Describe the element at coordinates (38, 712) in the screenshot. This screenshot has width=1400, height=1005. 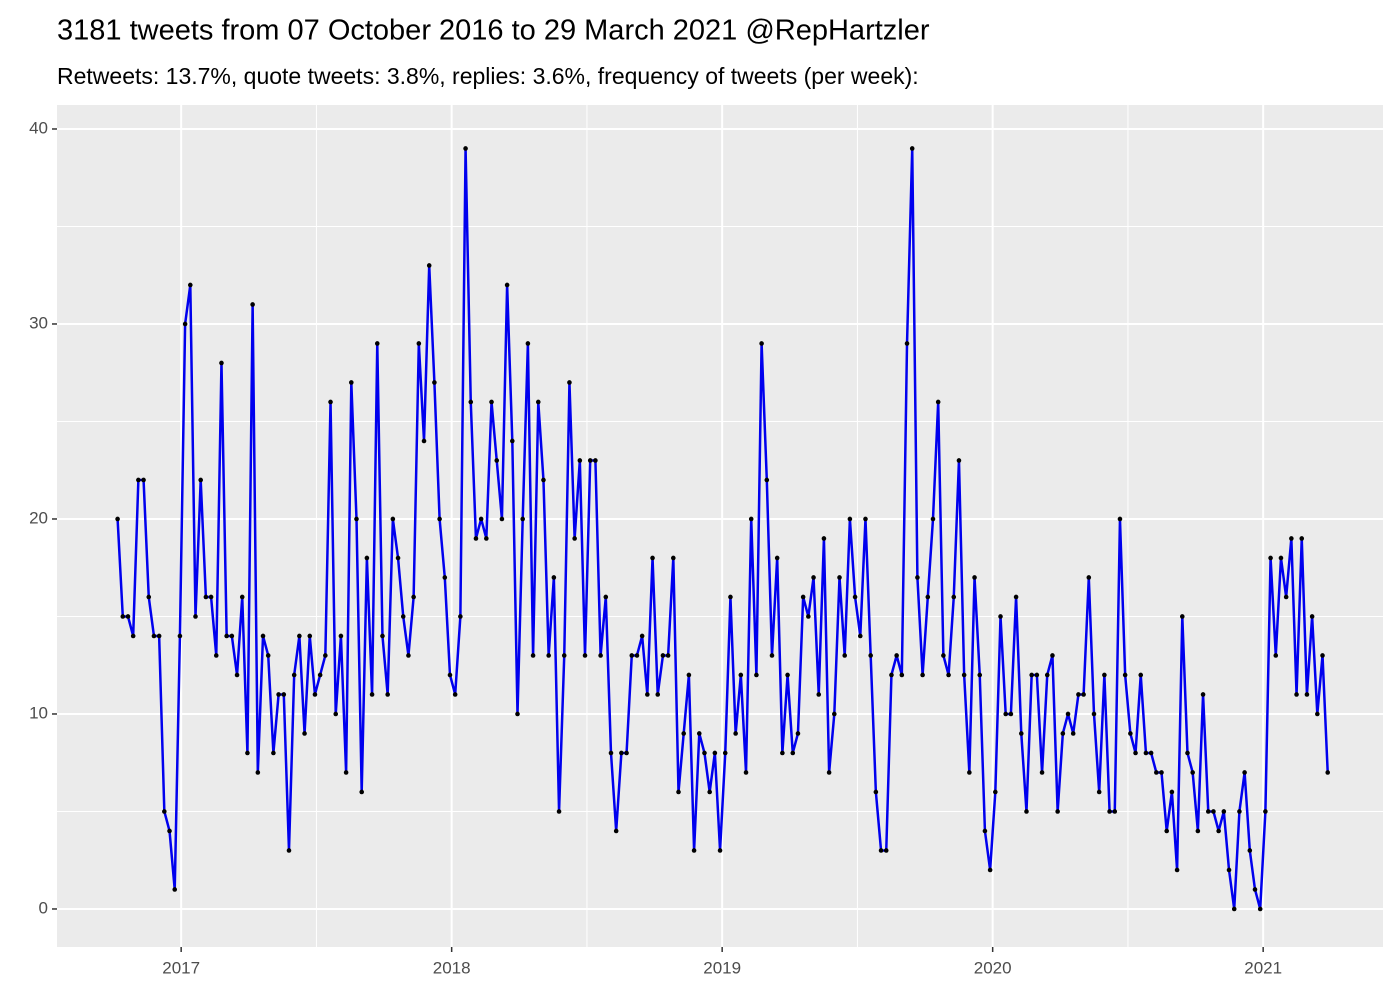
I see `y-tick-label: 10` at that location.